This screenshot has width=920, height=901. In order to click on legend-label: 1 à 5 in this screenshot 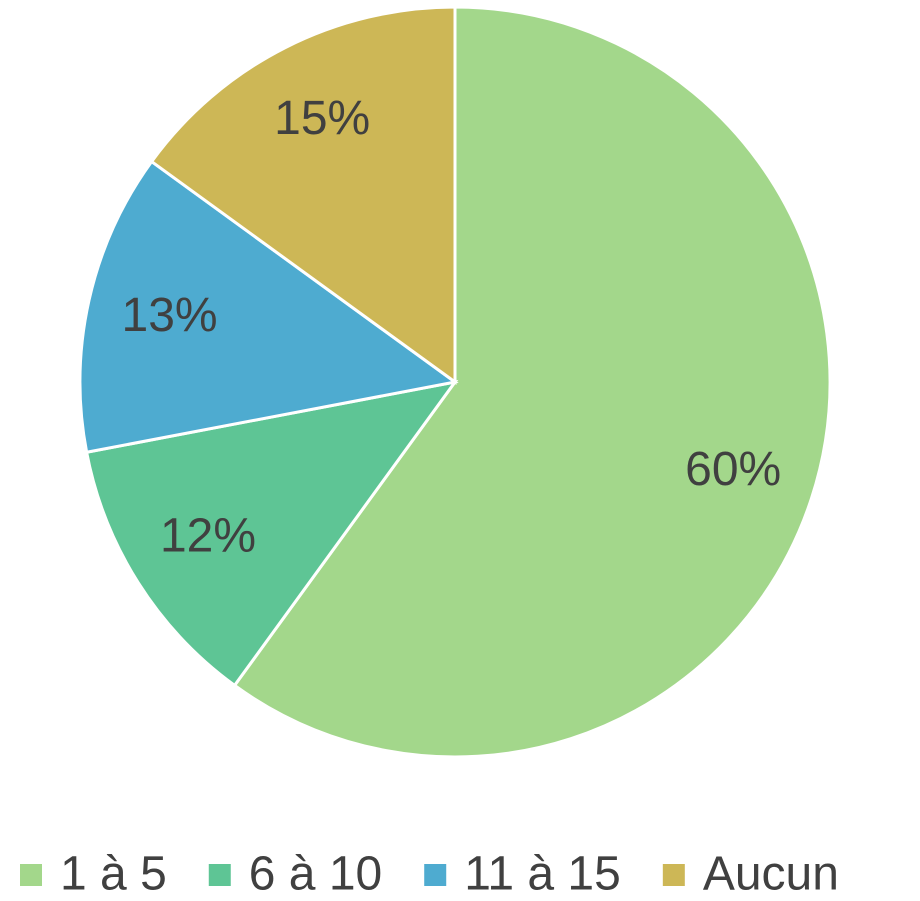, I will do `click(113, 874)`.